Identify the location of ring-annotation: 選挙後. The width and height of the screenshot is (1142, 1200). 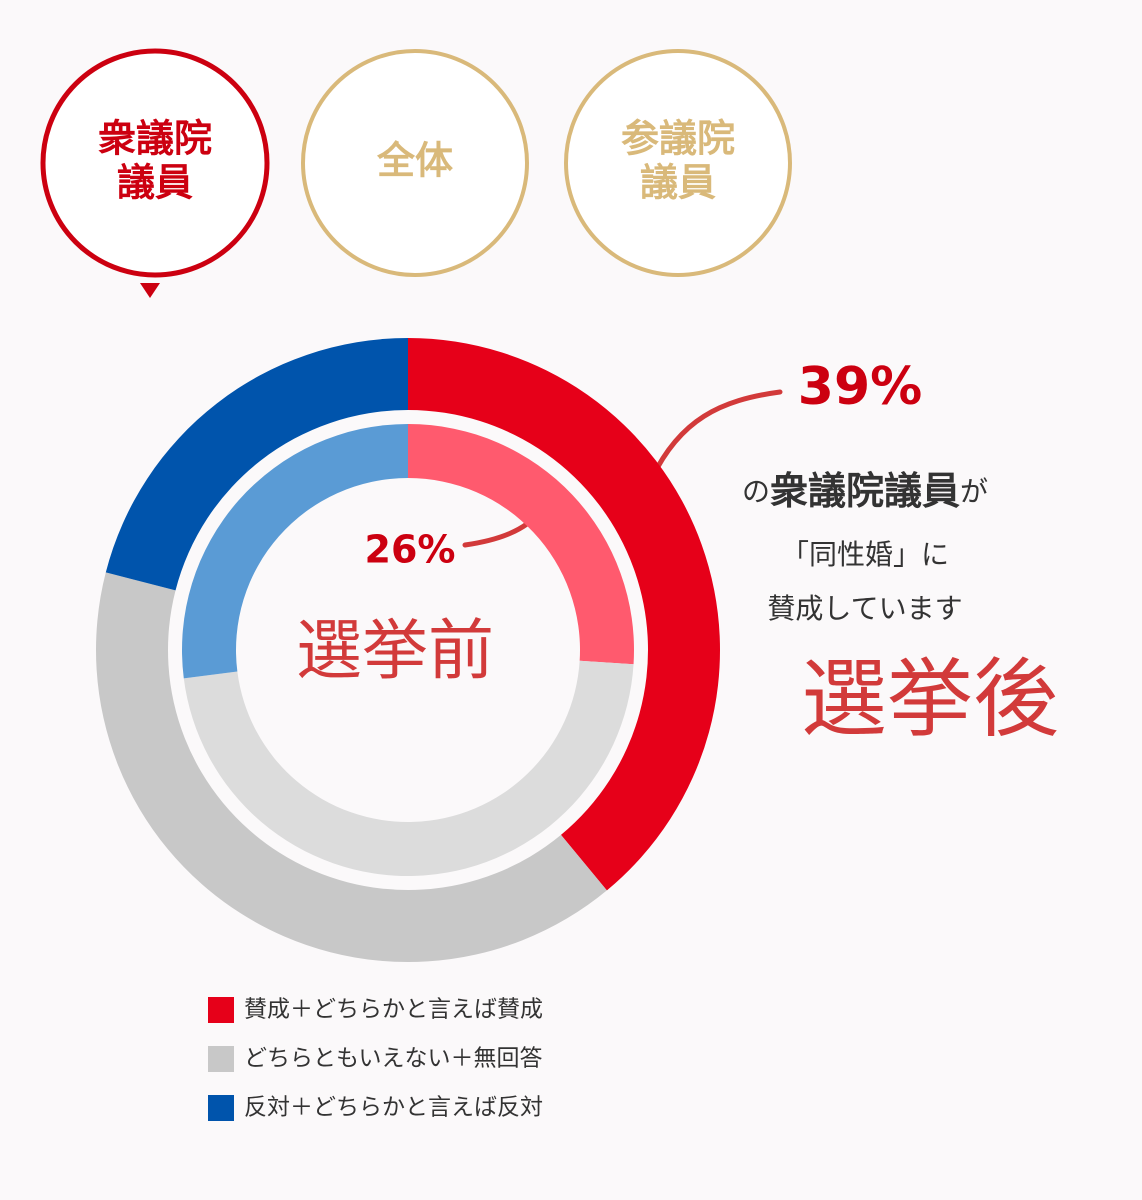
(930, 699).